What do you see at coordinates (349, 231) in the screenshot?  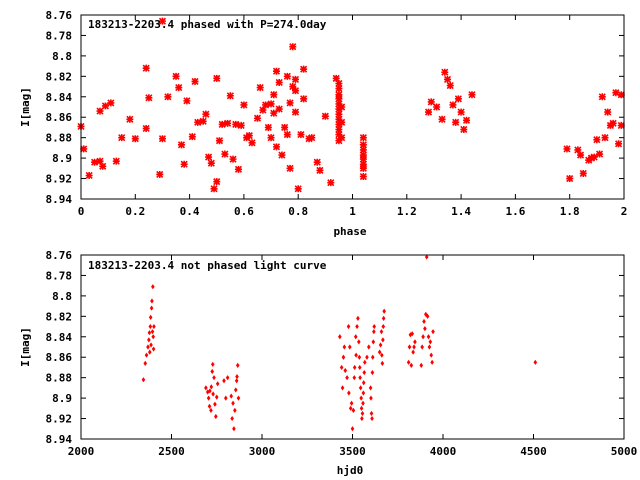 I see `phased-x-axis-label: phase` at bounding box center [349, 231].